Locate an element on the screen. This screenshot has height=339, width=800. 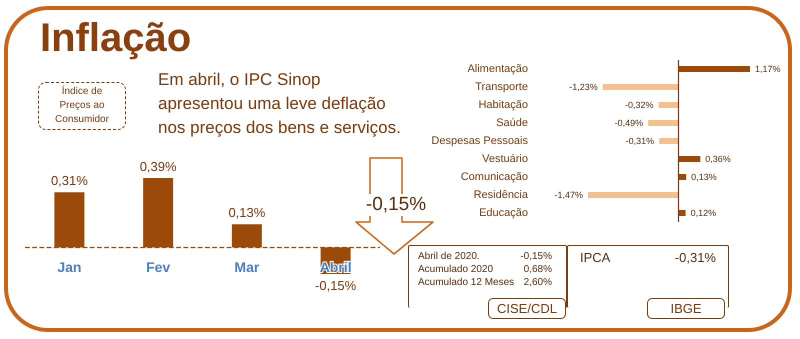
y-tick-label: Despesas Pessoais is located at coordinates (479, 141).